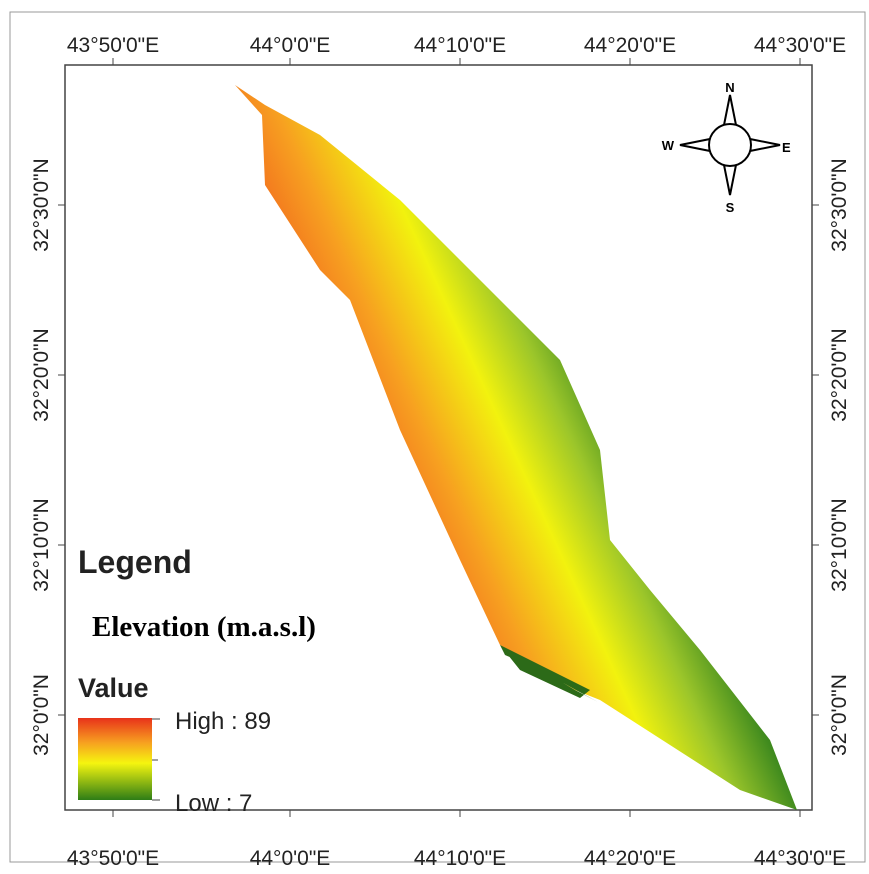 The width and height of the screenshot is (869, 874). Describe the element at coordinates (630, 858) in the screenshot. I see `bottom-label: 44°20'0"E` at that location.